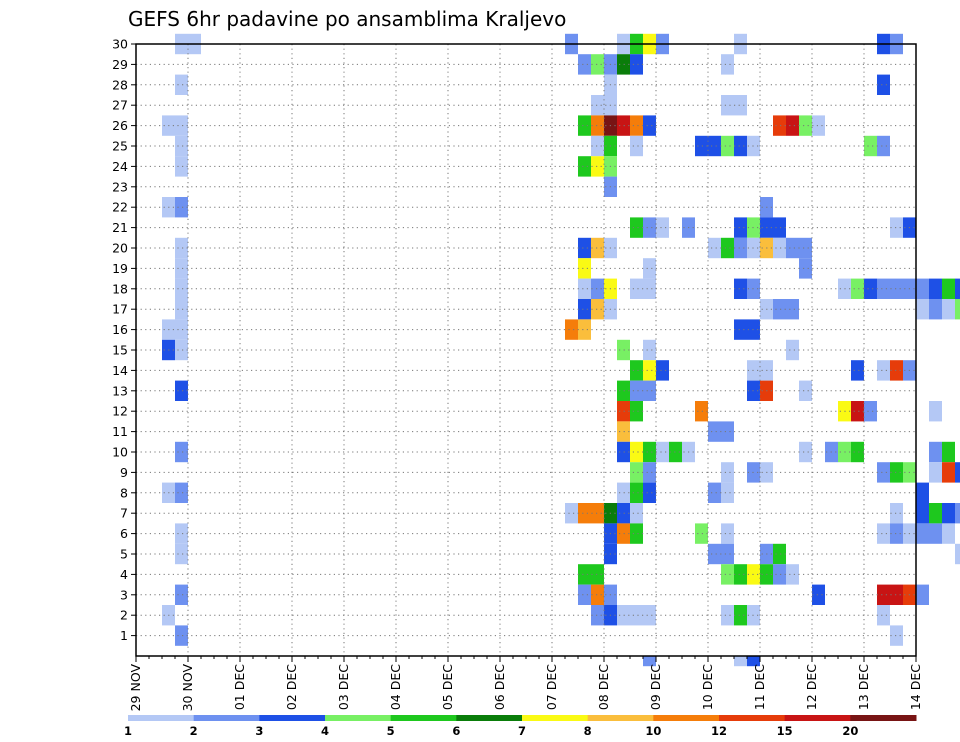 Image resolution: width=960 pixels, height=742 pixels. What do you see at coordinates (520, 726) in the screenshot?
I see `colorbar-legend: 1 2 3 4 5 6 7 8 10 12 15 20` at bounding box center [520, 726].